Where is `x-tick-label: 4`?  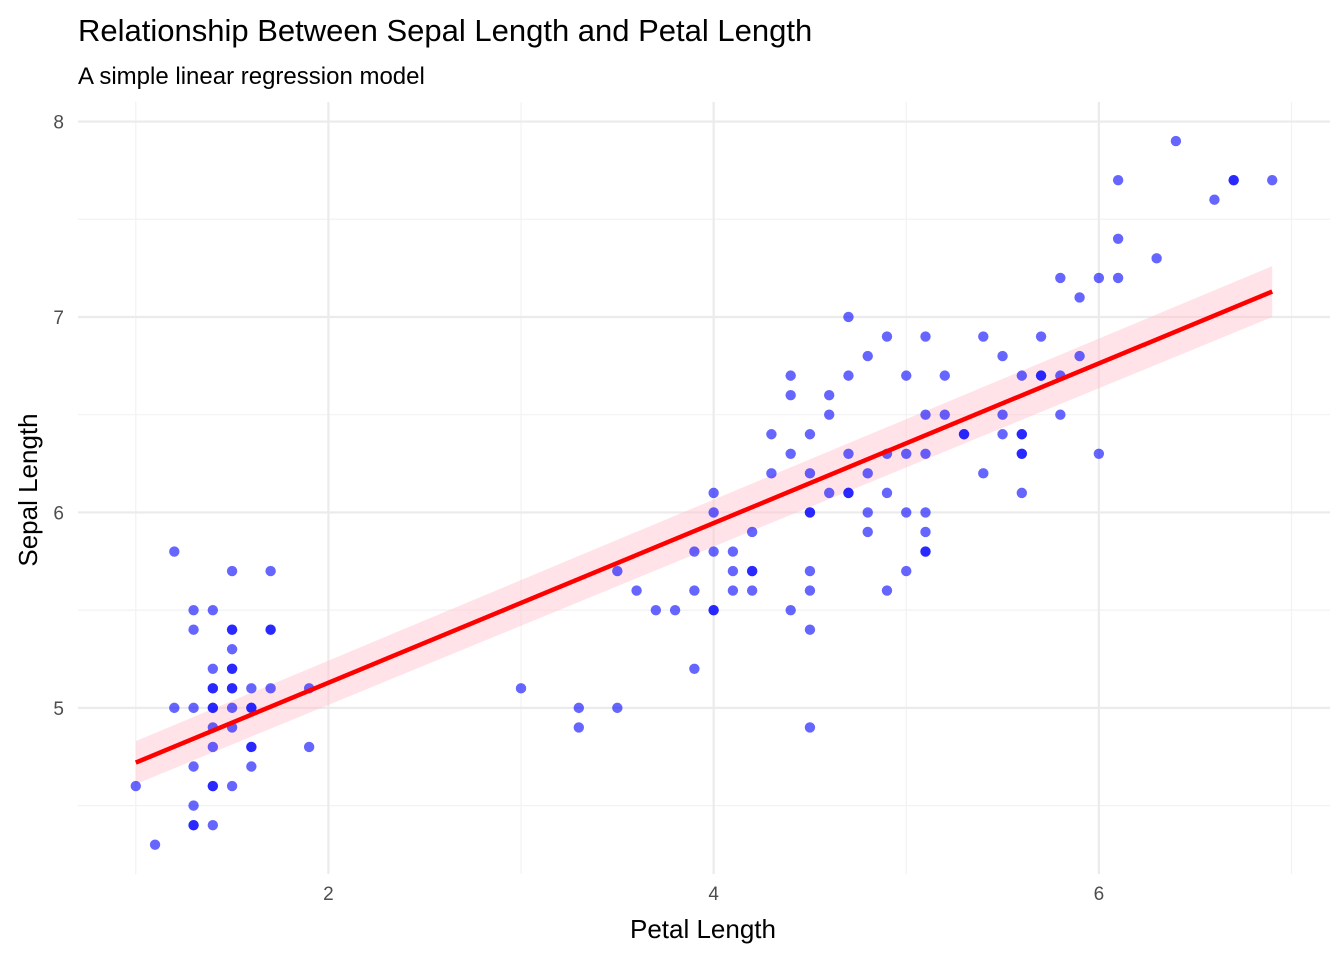
x-tick-label: 4 is located at coordinates (713, 894).